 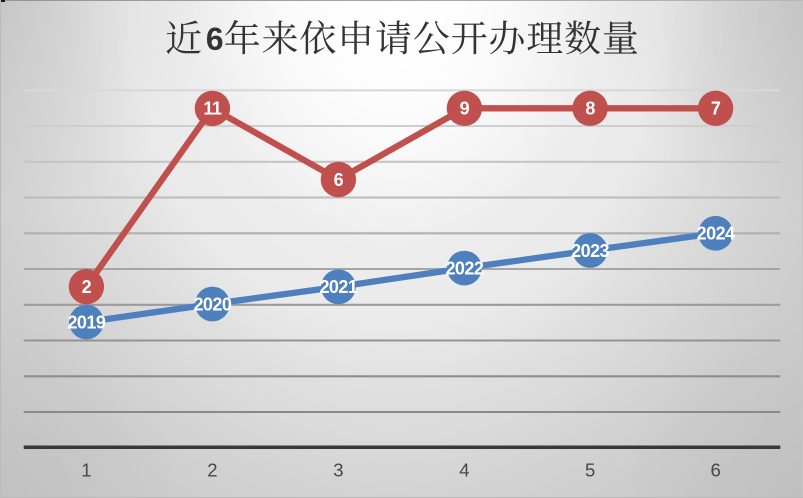 I want to click on svg-text: 2020, so click(x=212, y=304).